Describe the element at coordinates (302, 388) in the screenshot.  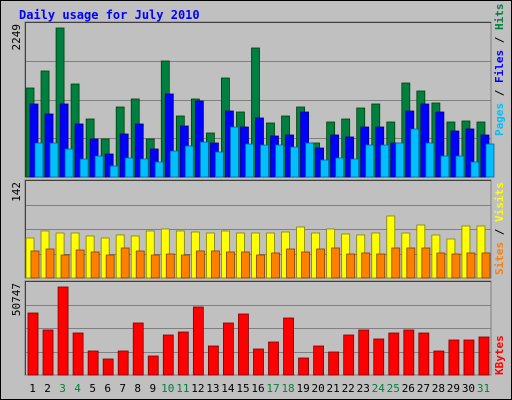
I see `day-label: 19` at that location.